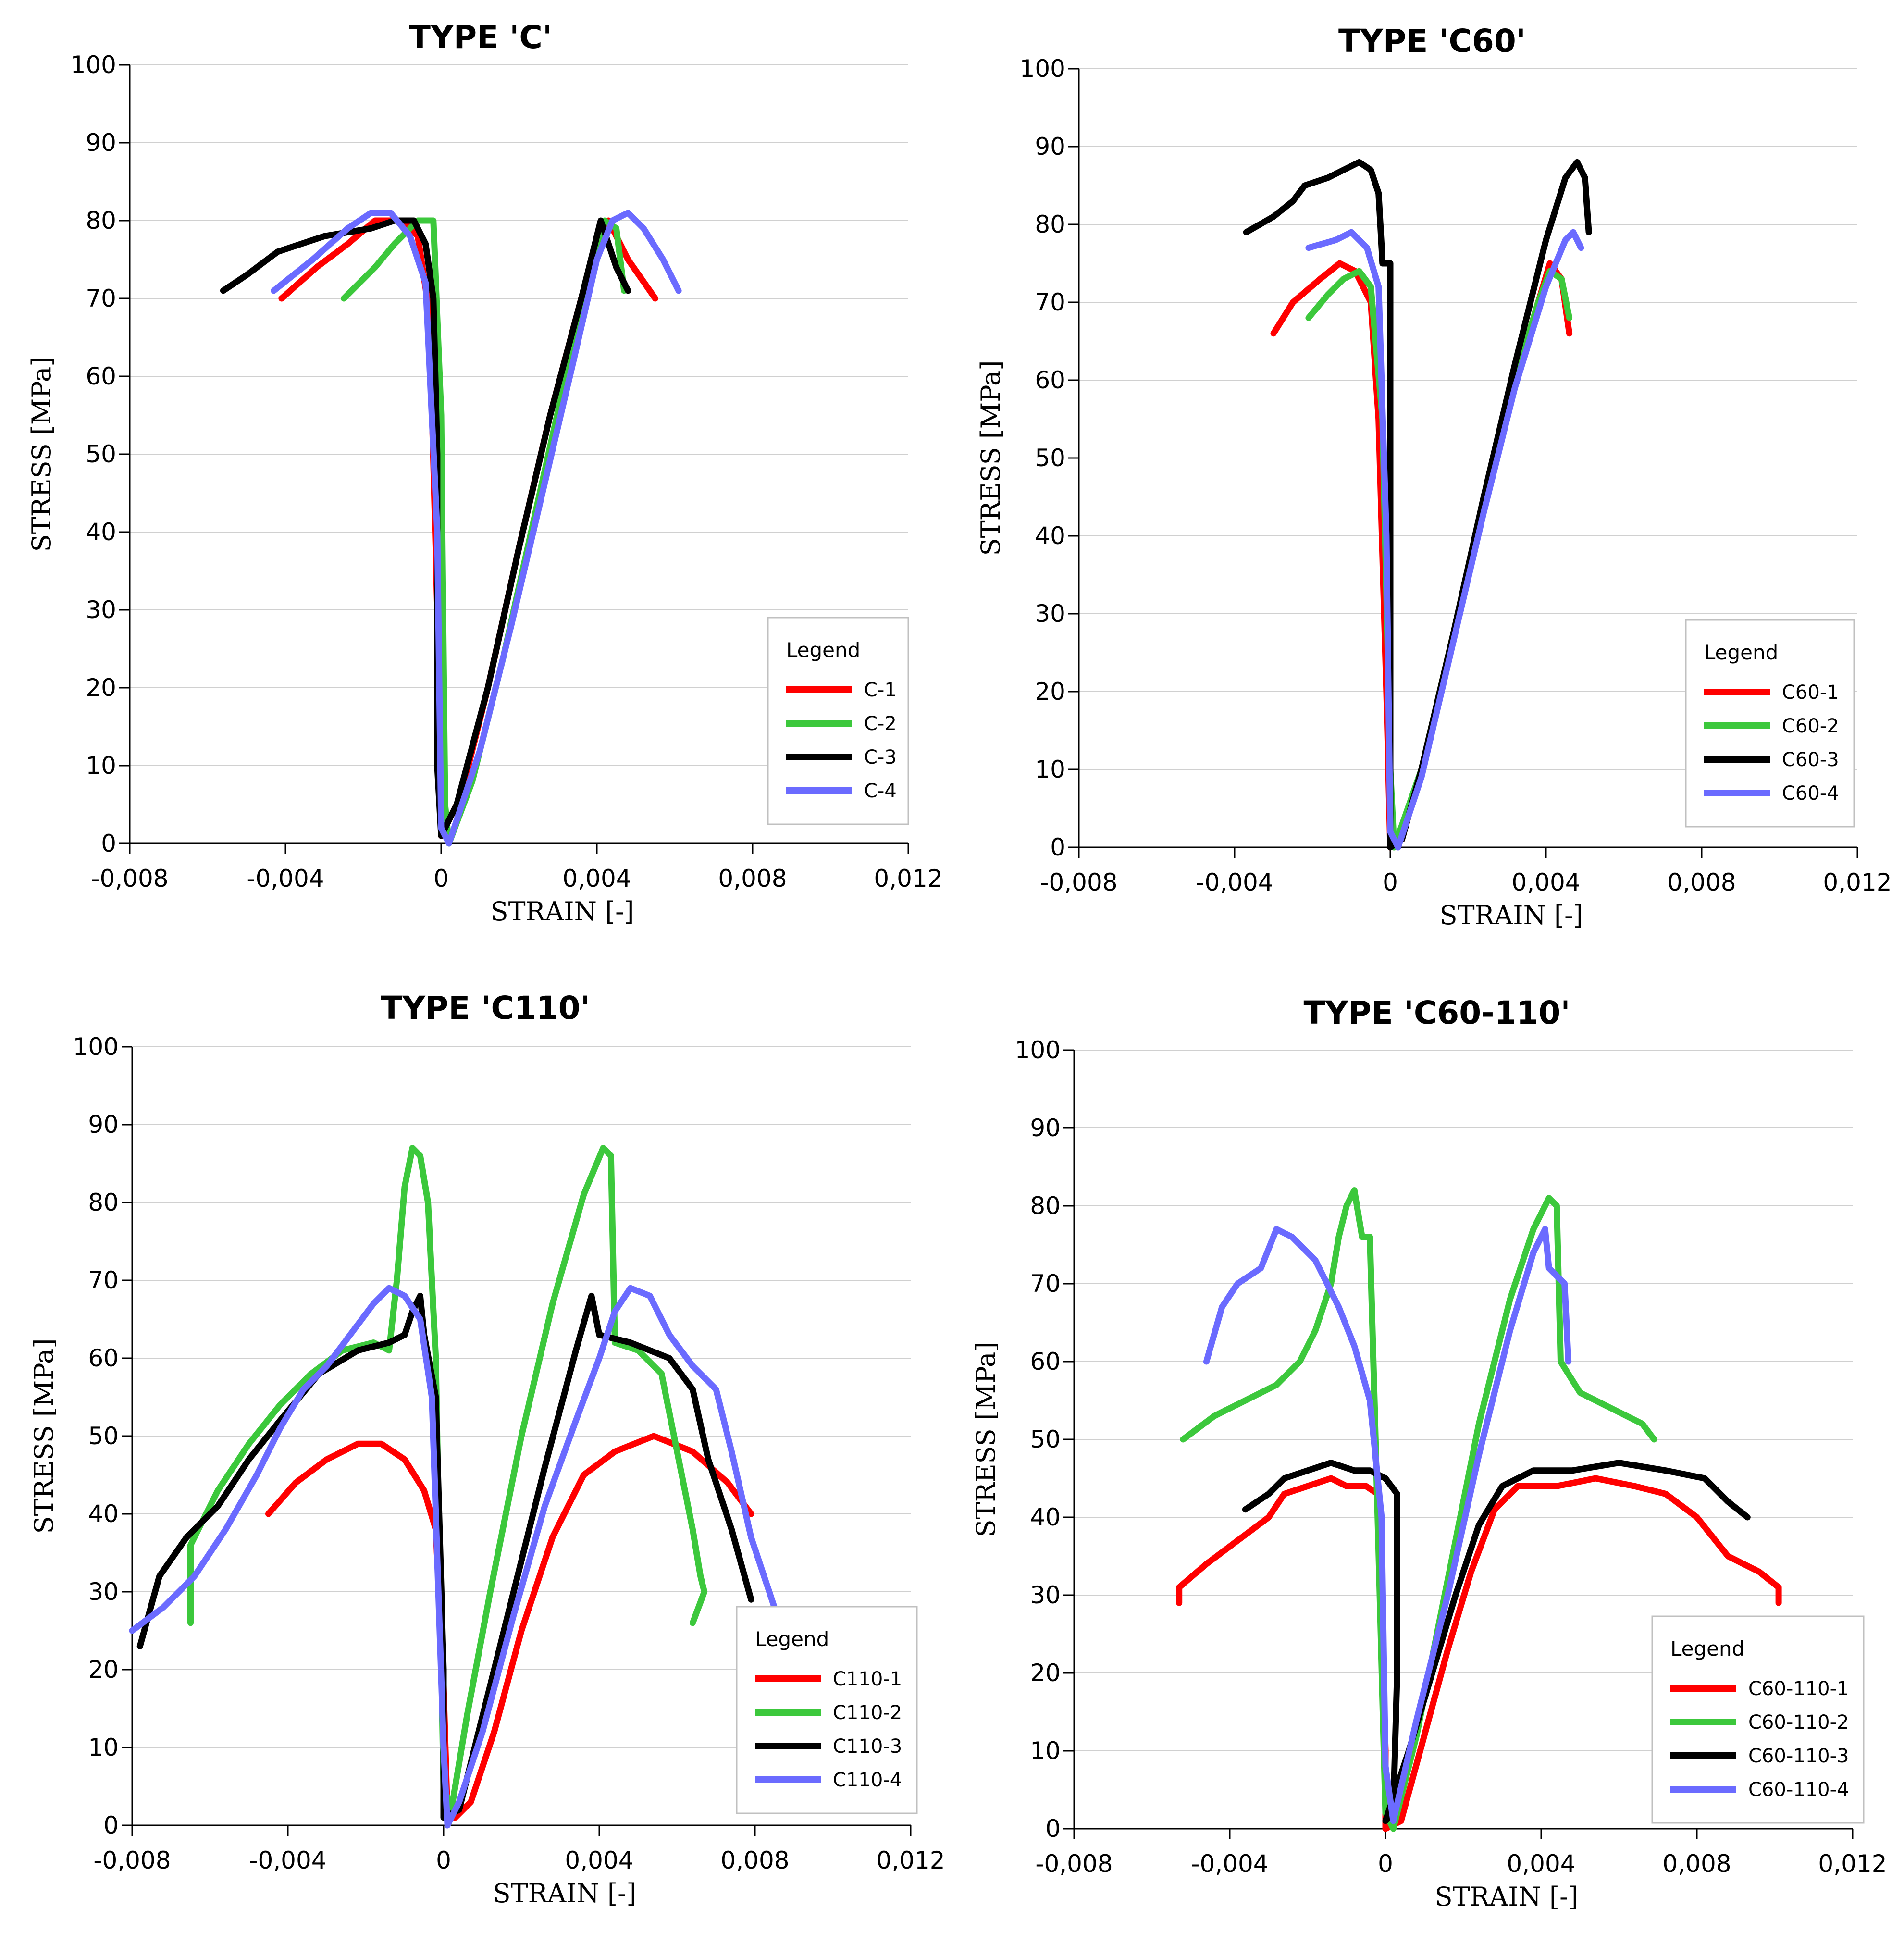  Describe the element at coordinates (880, 757) in the screenshot. I see `legend-entry-label: C-3` at that location.